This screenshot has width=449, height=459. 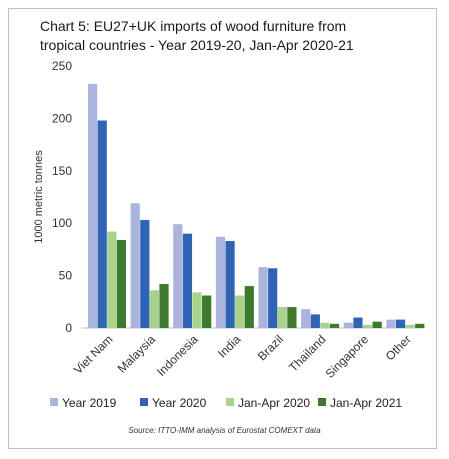 I want to click on y-tick-label: 200, so click(x=62, y=118).